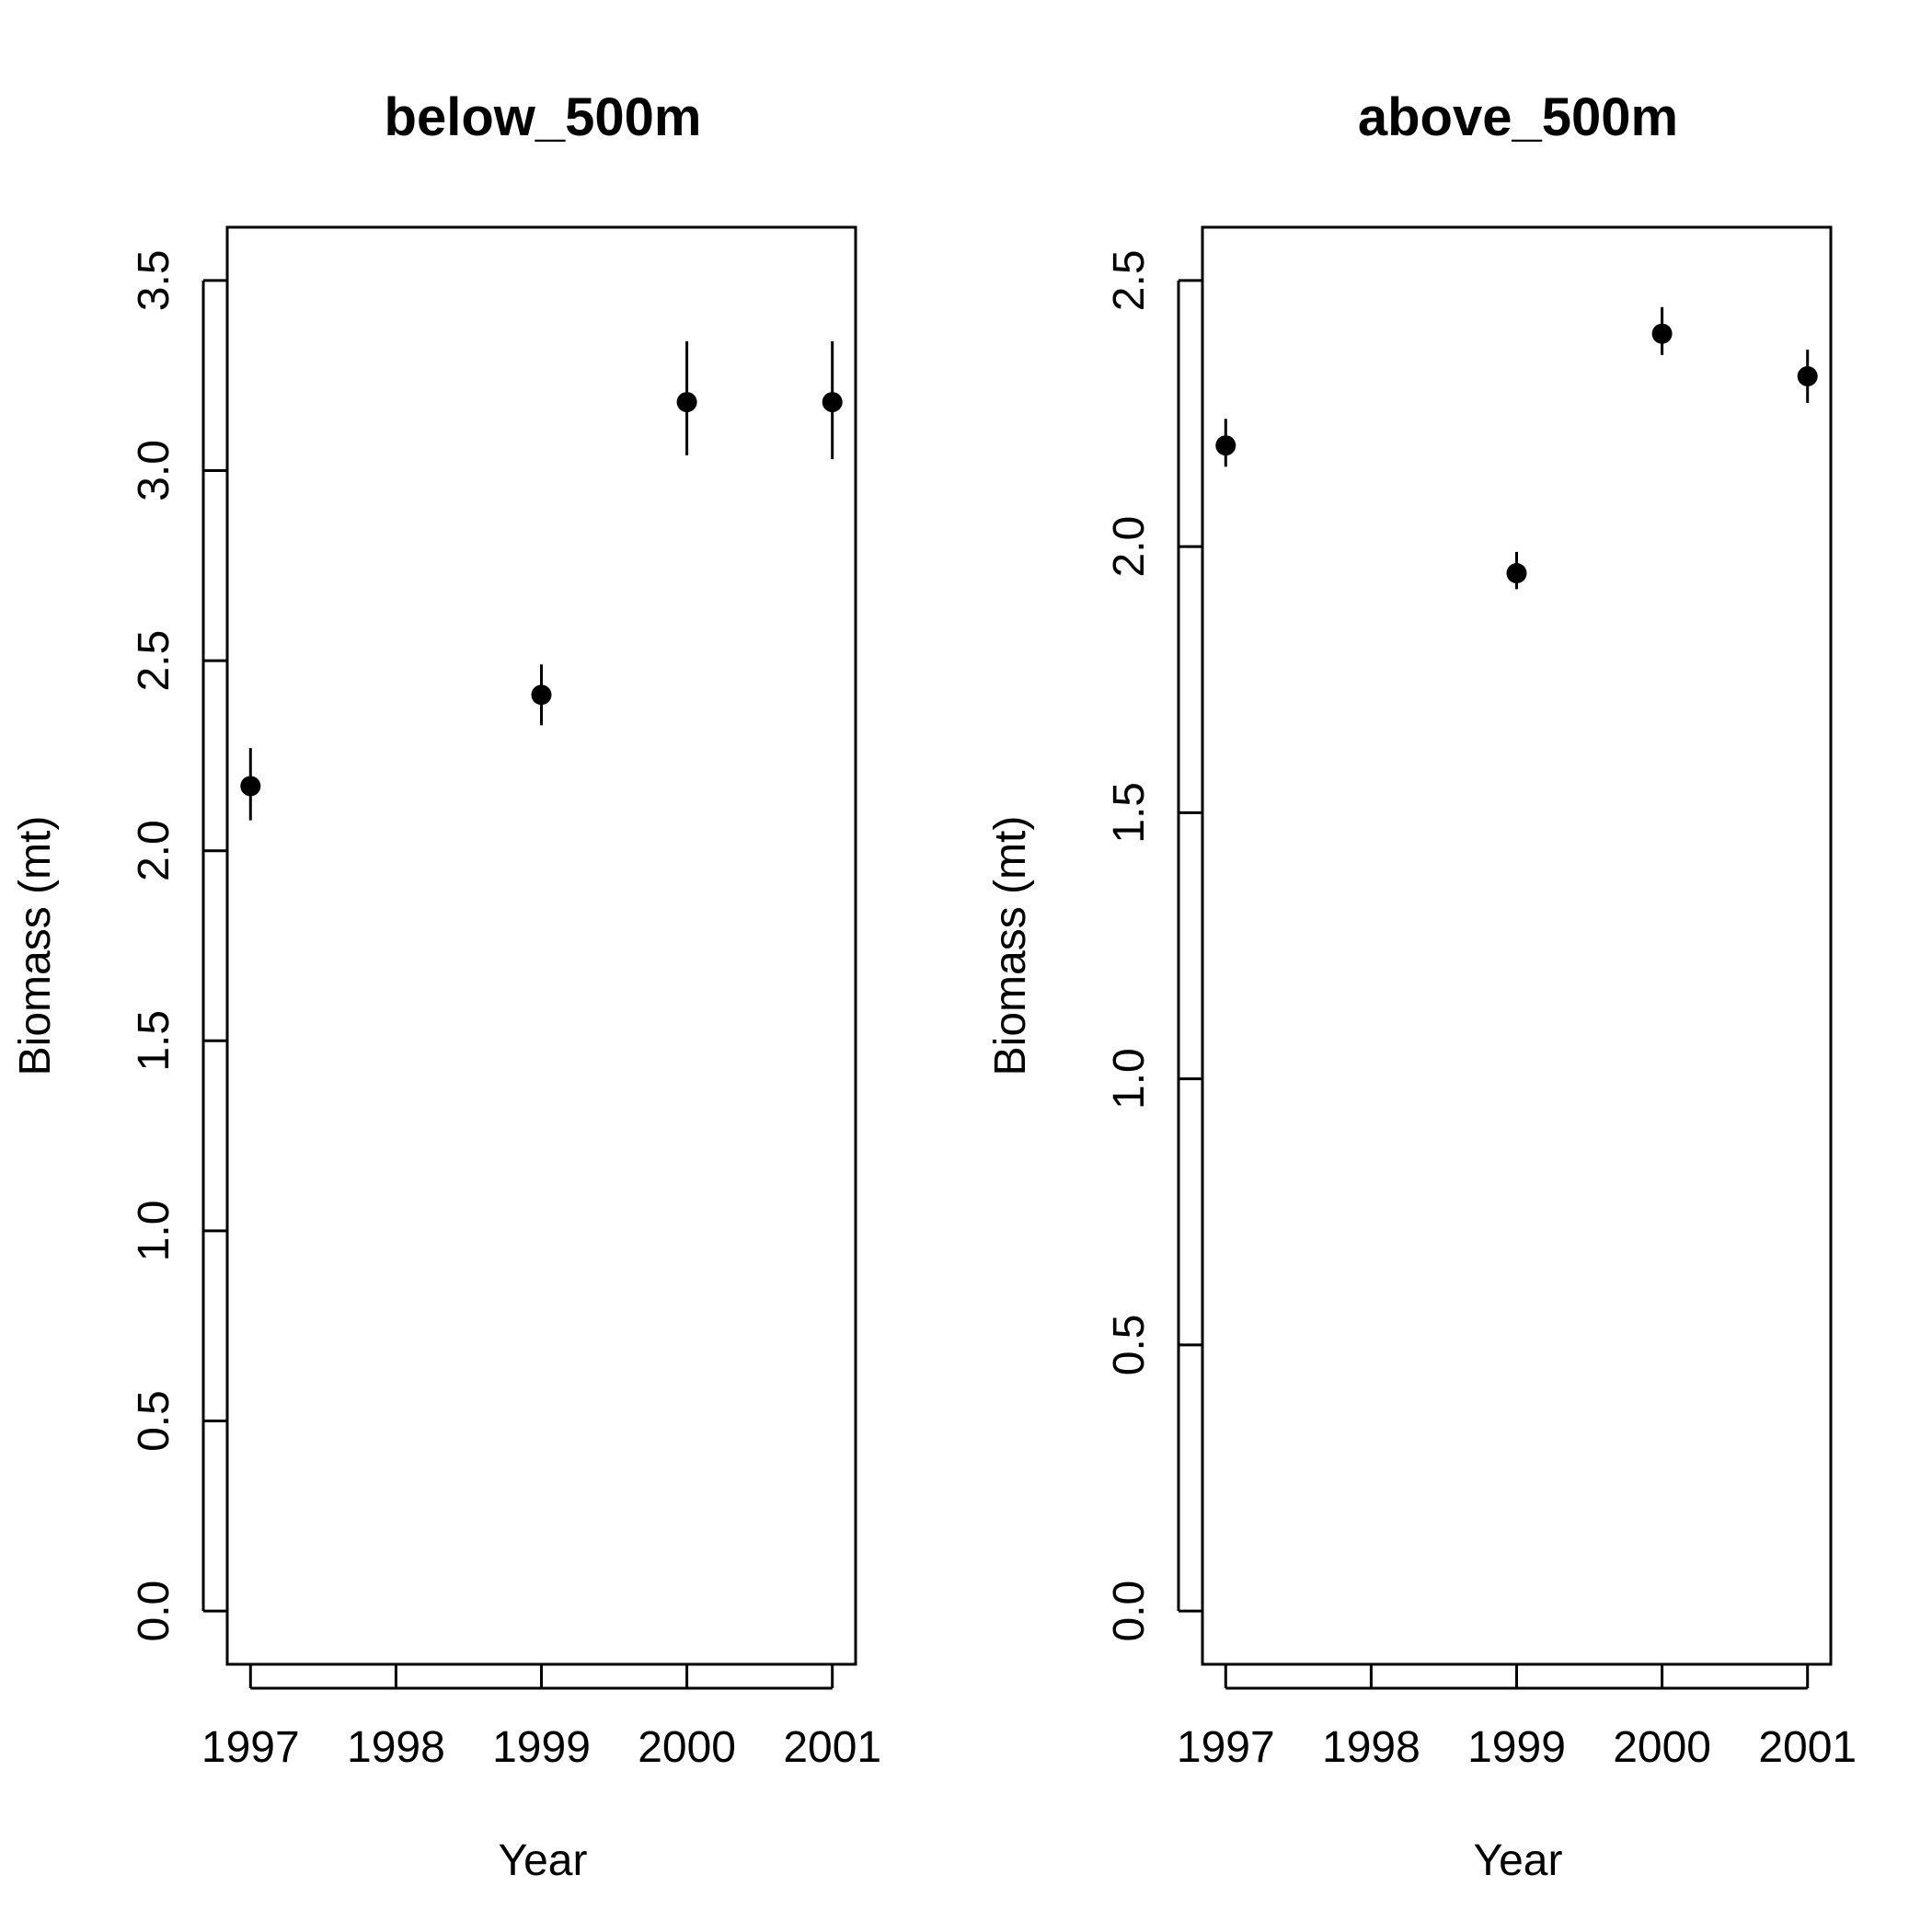 Image resolution: width=1932 pixels, height=1932 pixels. Describe the element at coordinates (1153, 945) in the screenshot. I see `y-axis: 0.0 0.5 1.0 1.5 2.0 2.5` at that location.